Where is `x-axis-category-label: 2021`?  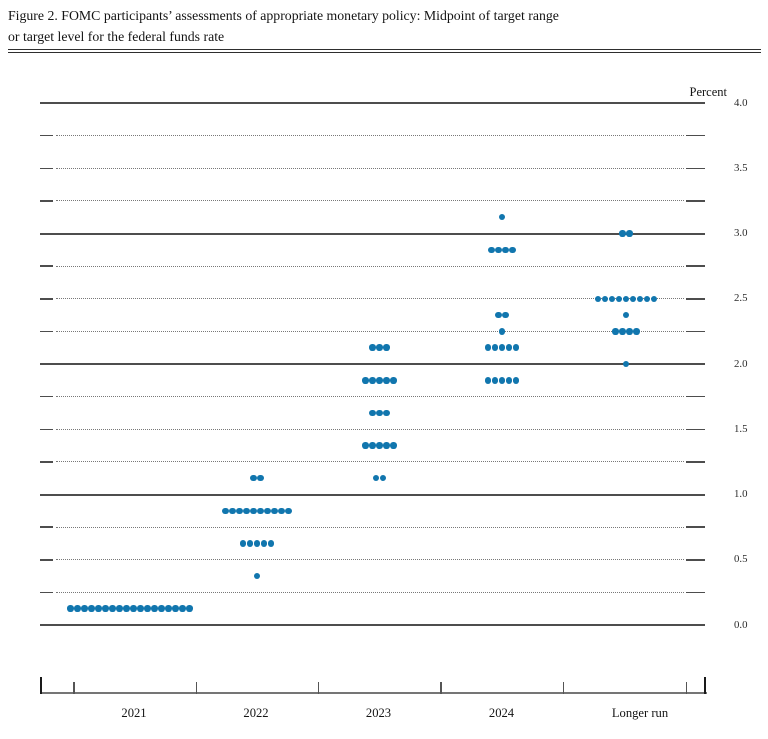 x-axis-category-label: 2021 is located at coordinates (134, 713).